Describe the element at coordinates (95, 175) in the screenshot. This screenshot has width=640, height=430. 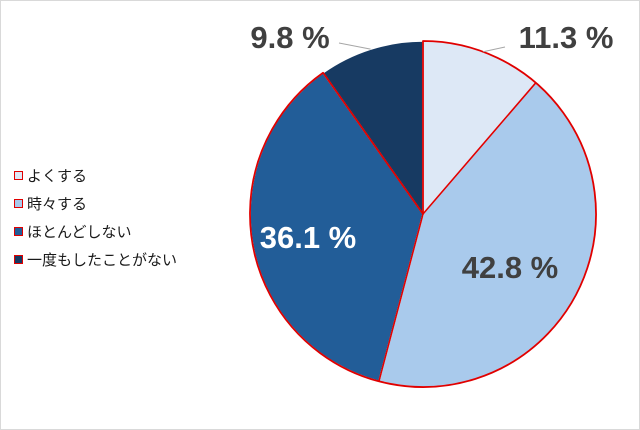
I see `legend-item: よくする` at that location.